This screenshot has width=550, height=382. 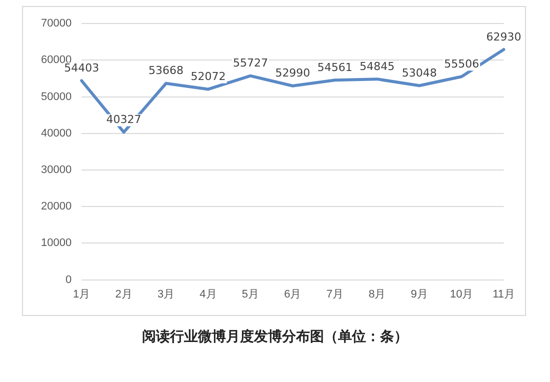 I want to click on x-tick-label: 11月, so click(x=503, y=294).